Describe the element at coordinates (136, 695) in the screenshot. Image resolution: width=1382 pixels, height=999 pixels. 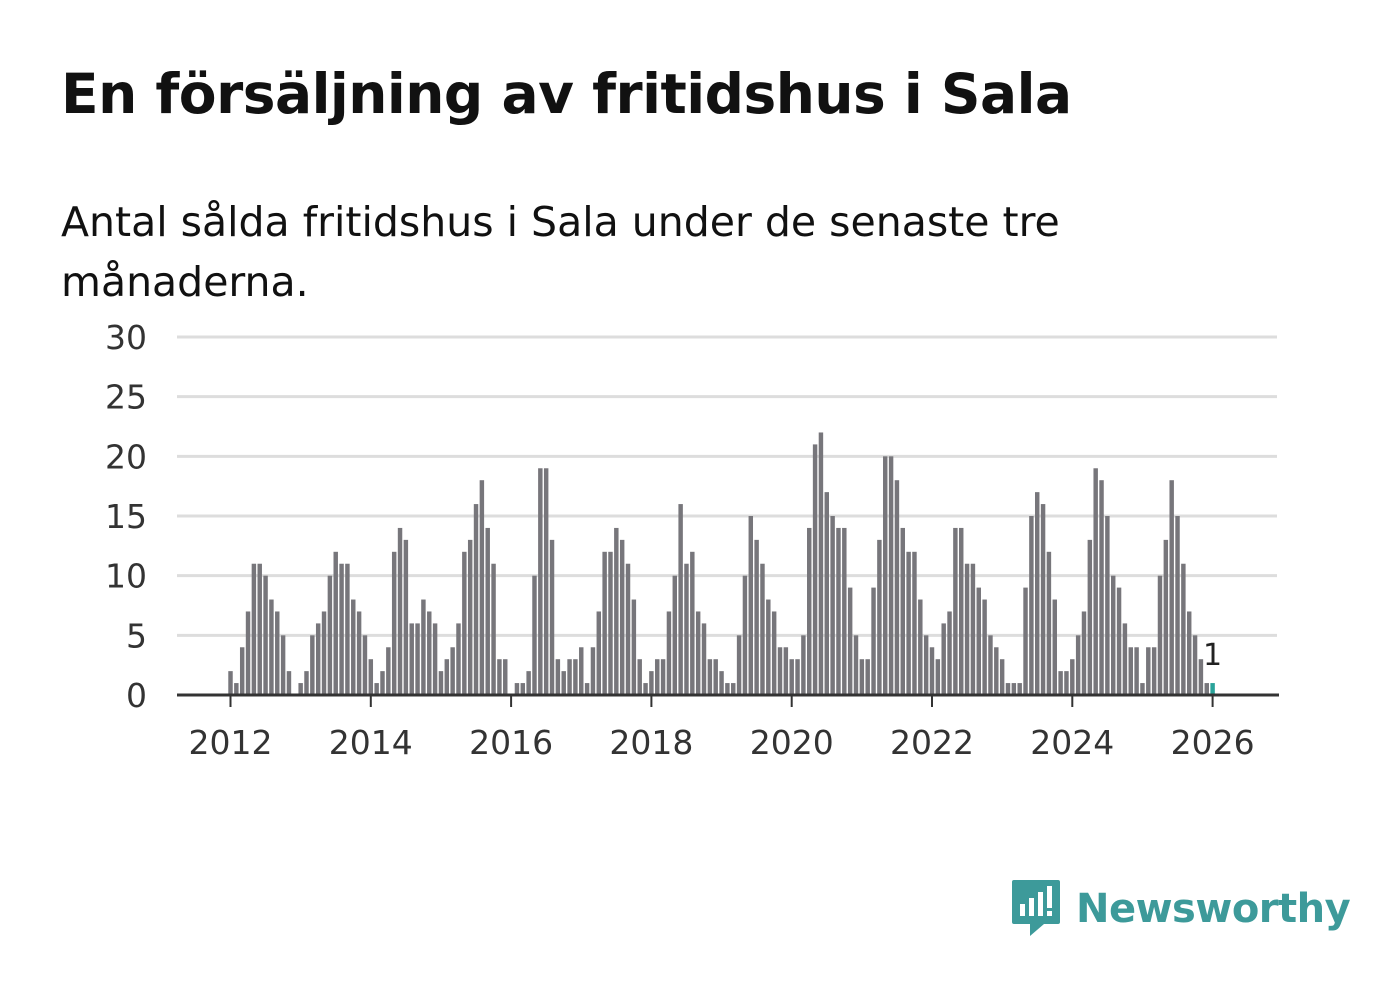
I see `y-tick-label: 0` at that location.